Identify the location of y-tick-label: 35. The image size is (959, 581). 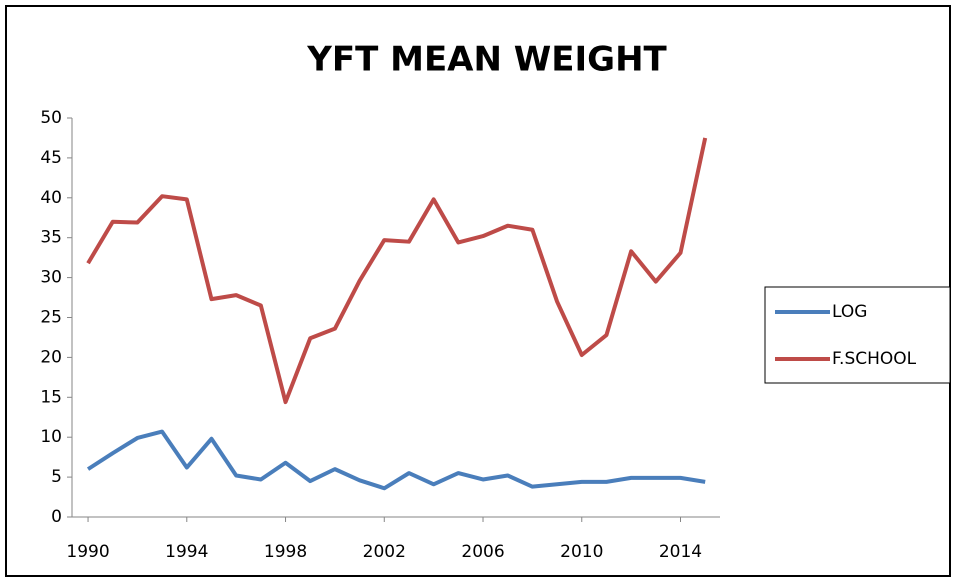
(51, 238).